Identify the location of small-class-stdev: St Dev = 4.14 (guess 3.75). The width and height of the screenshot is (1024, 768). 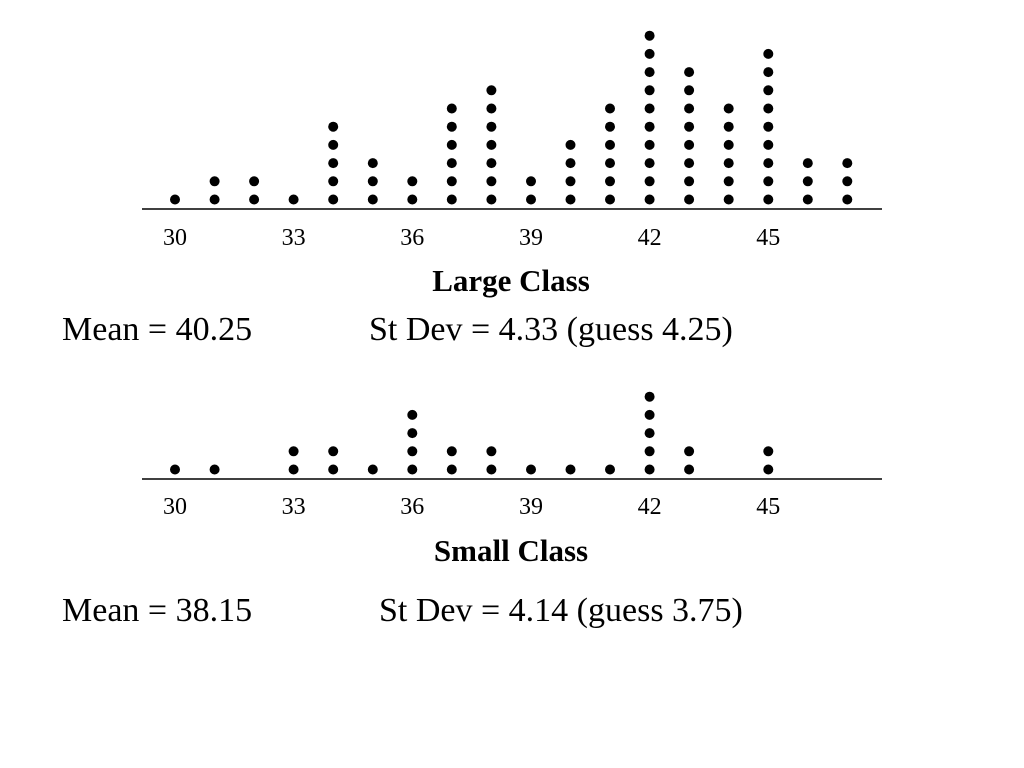
(561, 610).